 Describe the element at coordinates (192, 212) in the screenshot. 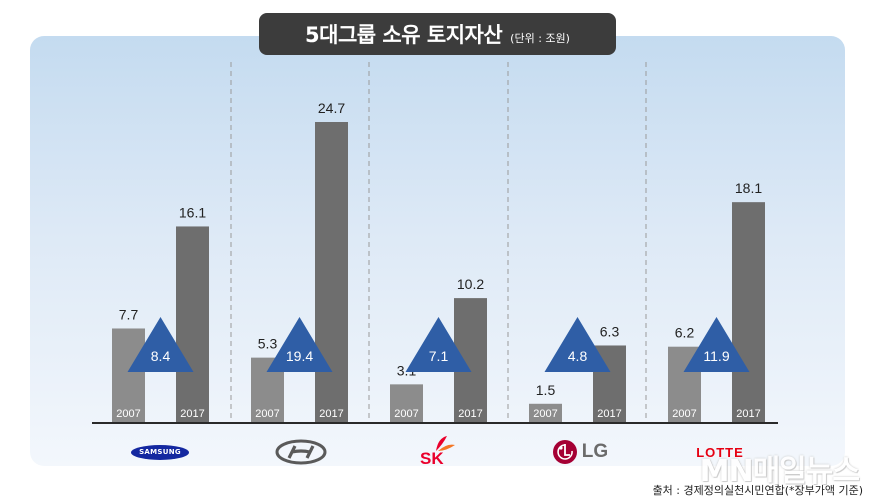

I see `value-label: 16.1` at that location.